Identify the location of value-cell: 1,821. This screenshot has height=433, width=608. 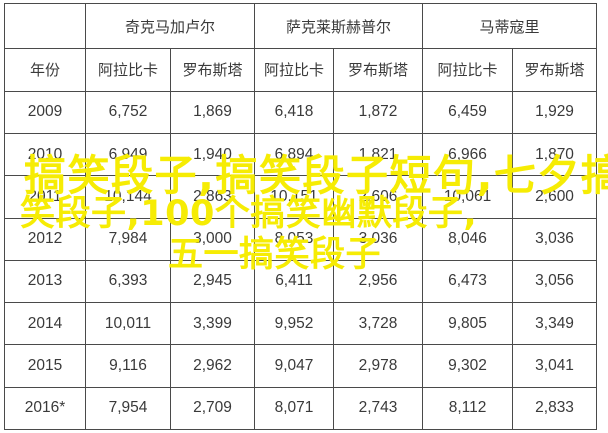
(378, 154).